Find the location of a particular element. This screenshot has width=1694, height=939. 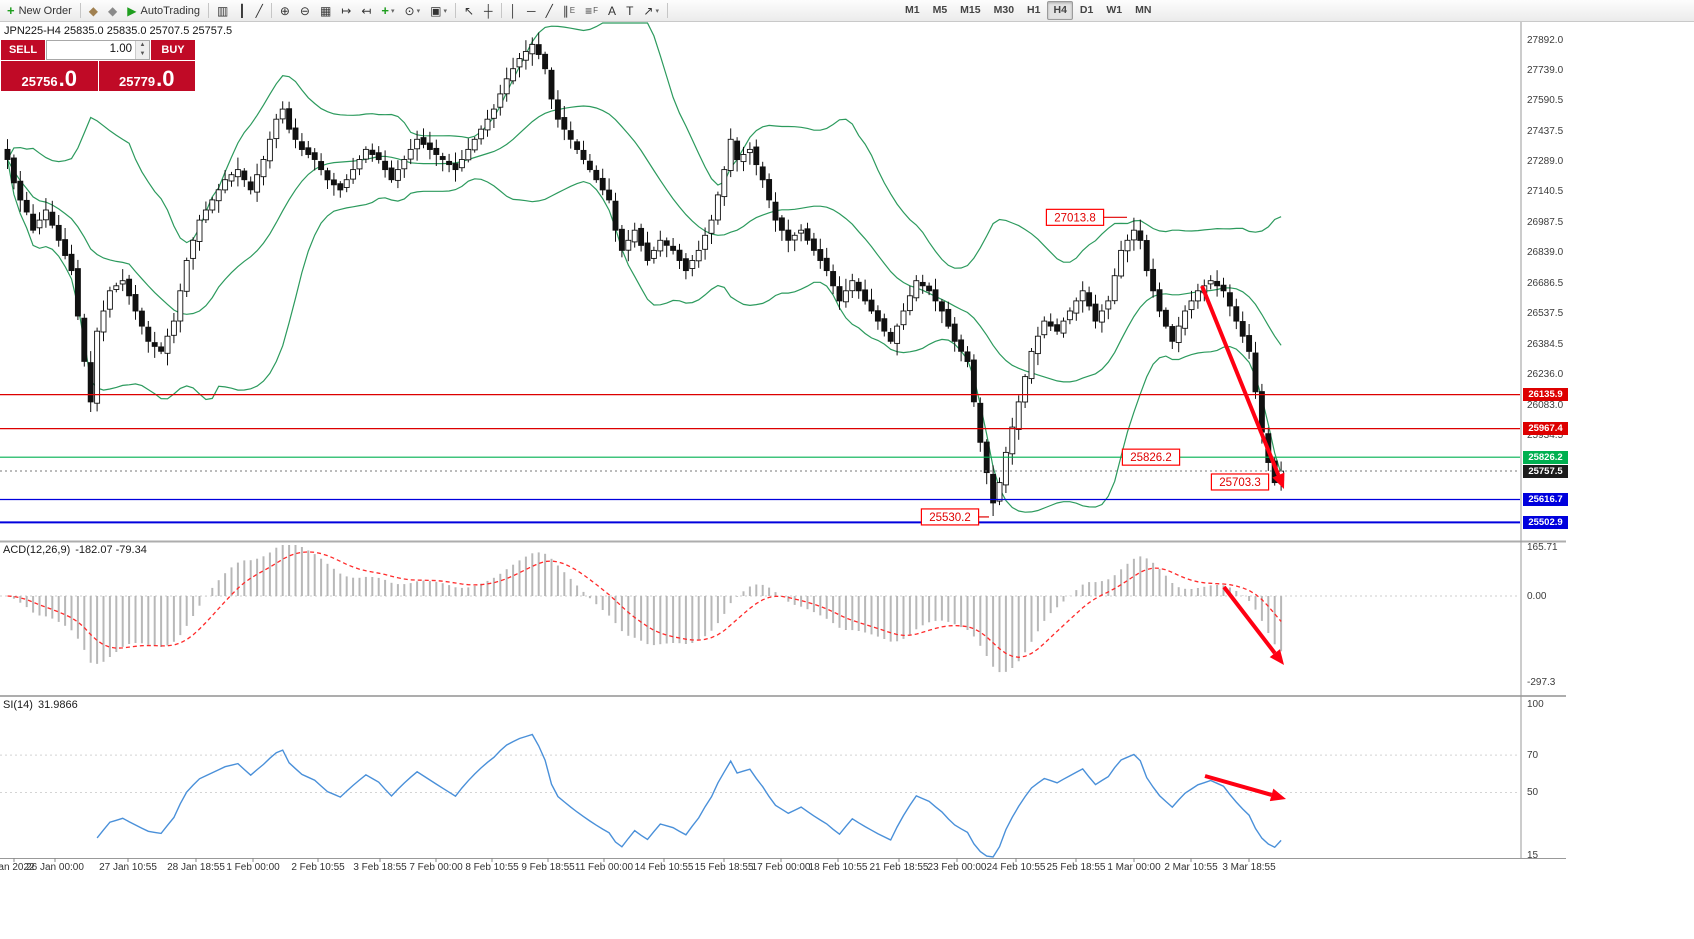

volume-down-icon: ▼ is located at coordinates (142, 54).